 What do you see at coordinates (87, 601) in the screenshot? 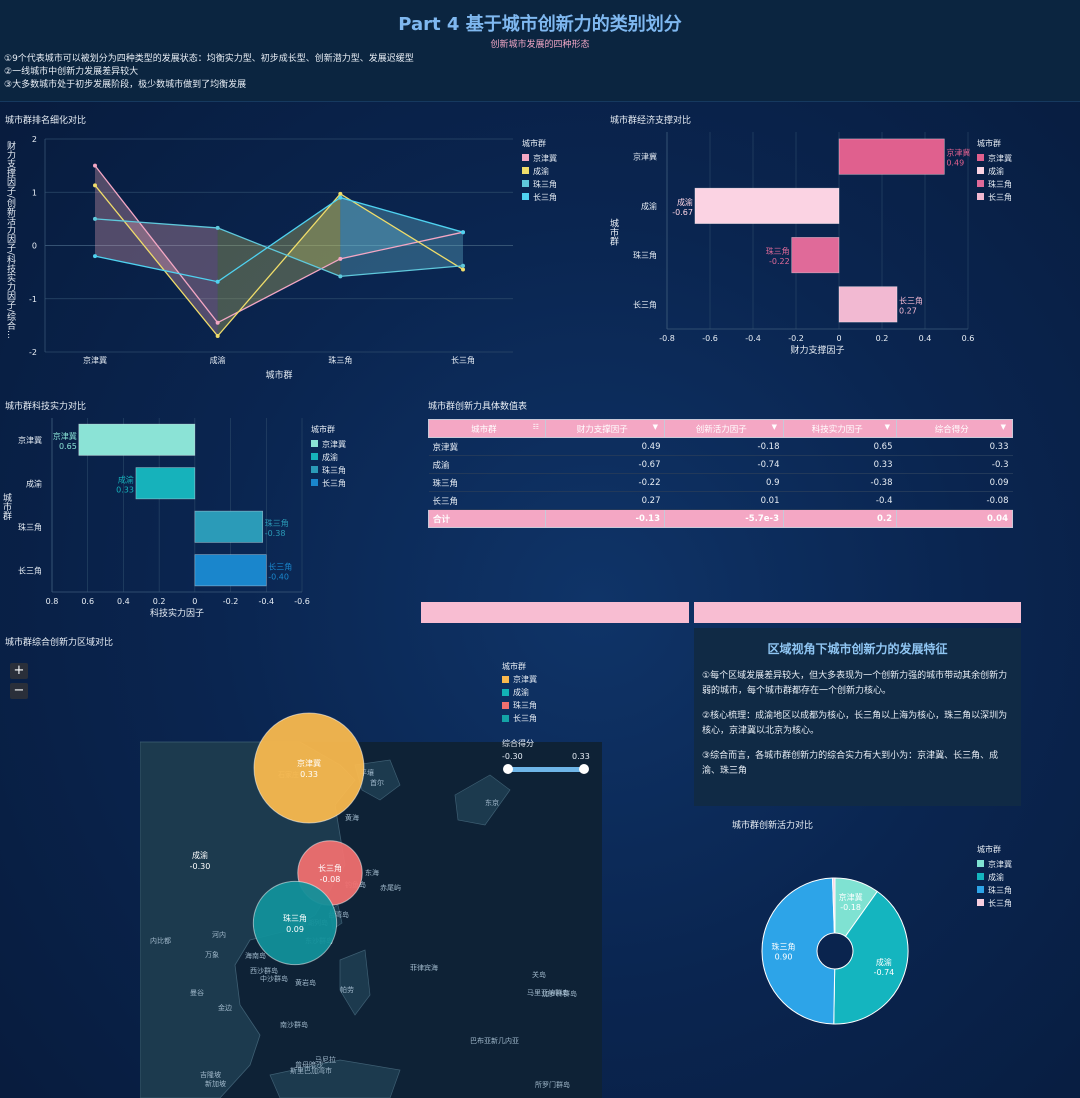
I see `x-tick-label: 0.6` at bounding box center [87, 601].